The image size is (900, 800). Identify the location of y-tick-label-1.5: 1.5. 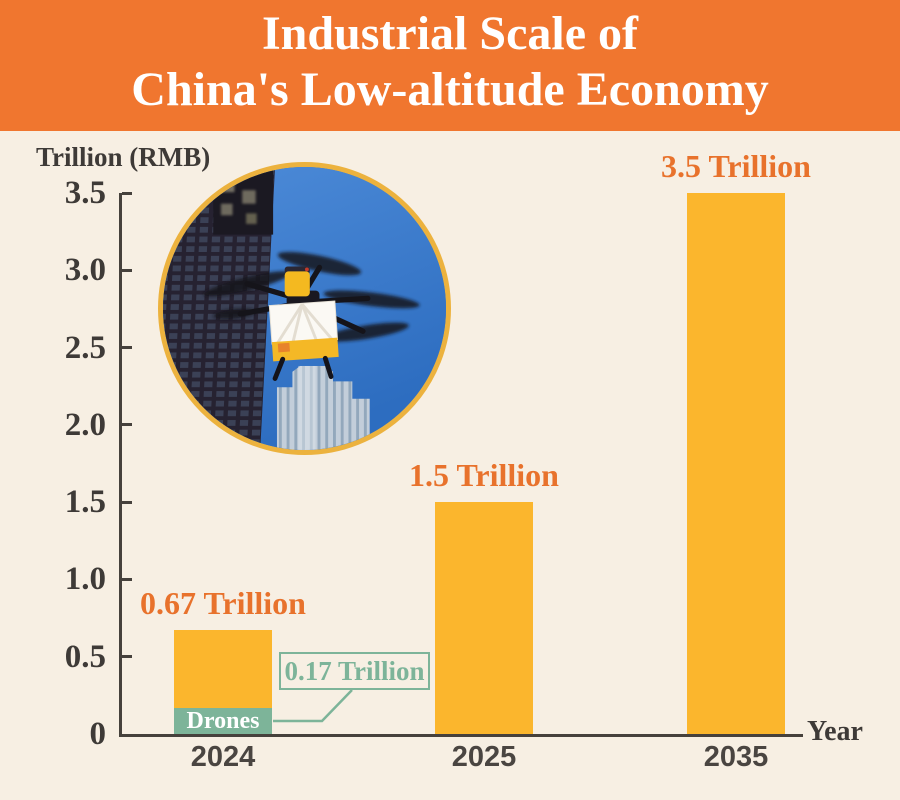
(85, 502).